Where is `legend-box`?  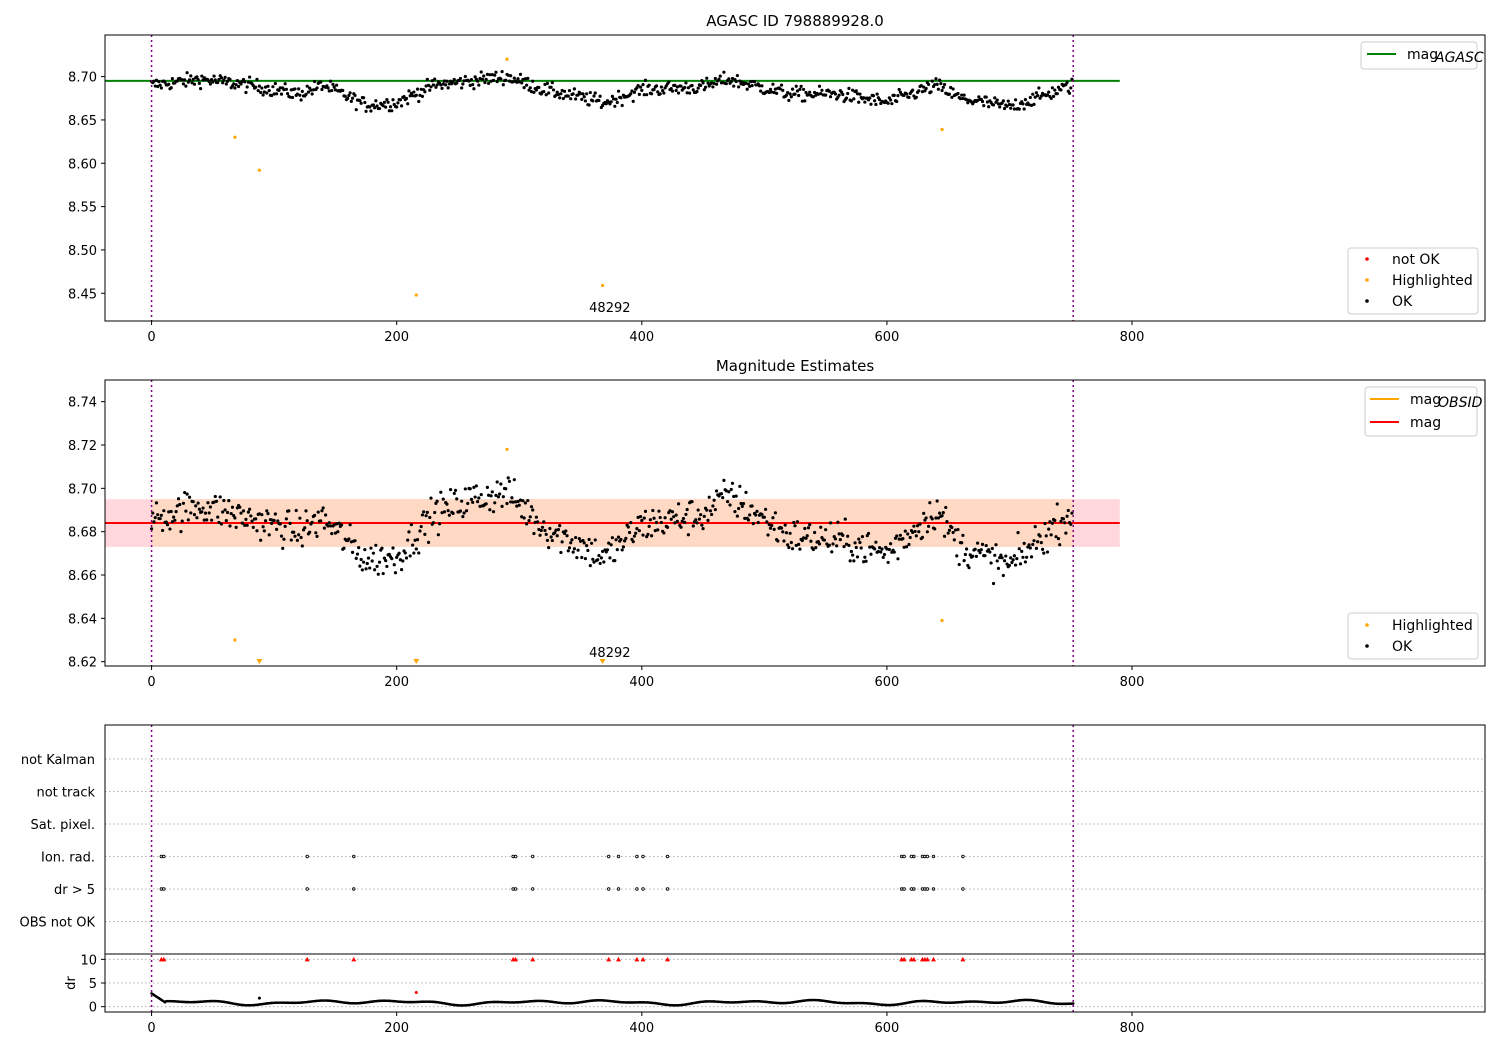
legend-box is located at coordinates (1413, 636).